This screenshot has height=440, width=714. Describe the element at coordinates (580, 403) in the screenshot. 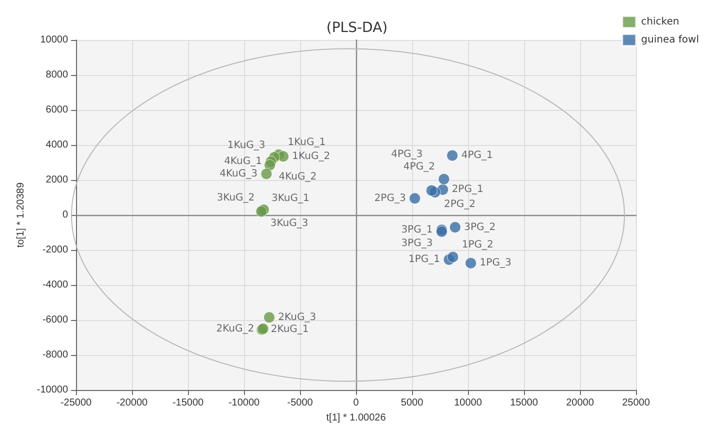

I see `x-tick-label: 20000` at that location.